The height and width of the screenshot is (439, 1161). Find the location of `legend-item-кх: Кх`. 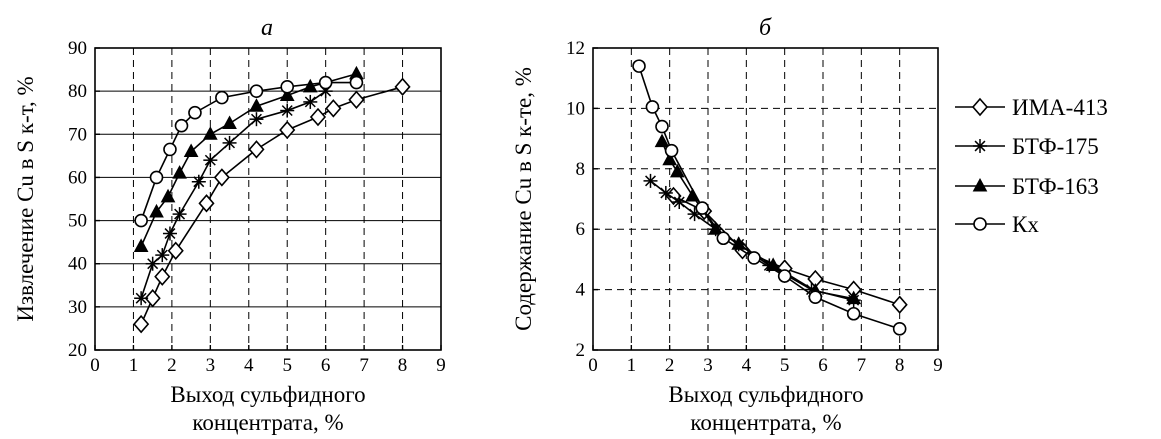

legend-item-кх: Кх is located at coordinates (997, 224).